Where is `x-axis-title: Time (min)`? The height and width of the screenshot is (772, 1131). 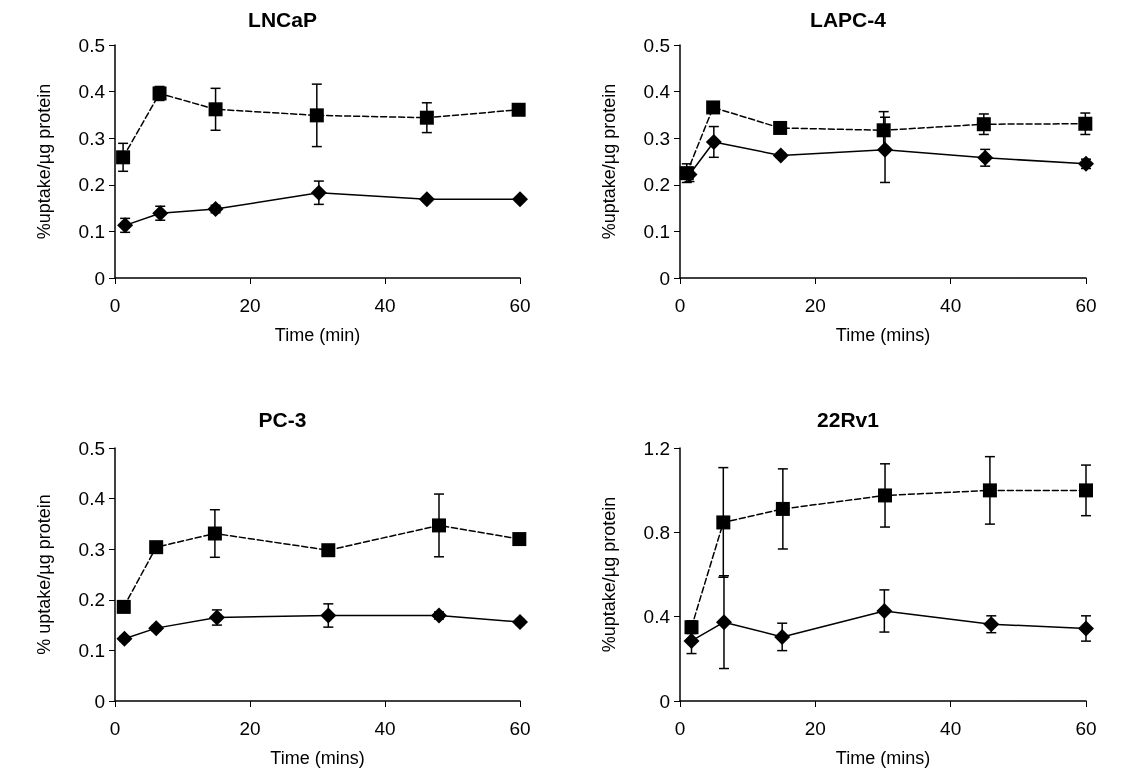 x-axis-title: Time (min) is located at coordinates (317, 335).